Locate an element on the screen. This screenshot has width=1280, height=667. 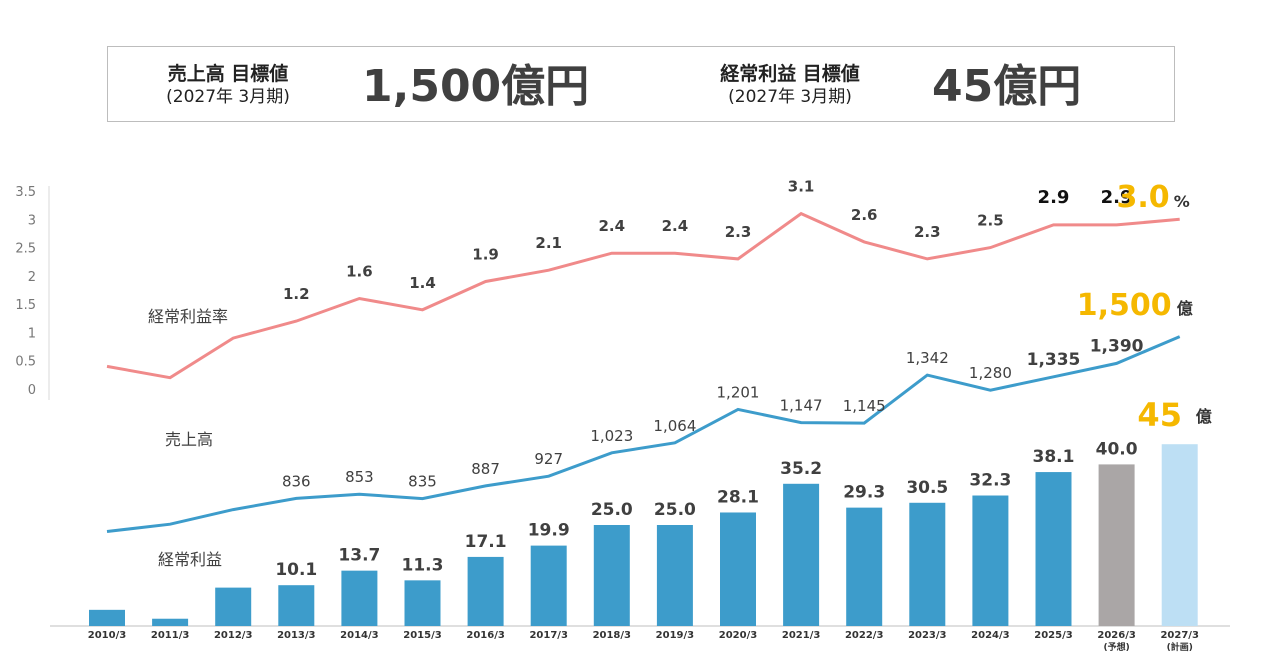
margin-rate-label: 1.9 is located at coordinates (485, 255).